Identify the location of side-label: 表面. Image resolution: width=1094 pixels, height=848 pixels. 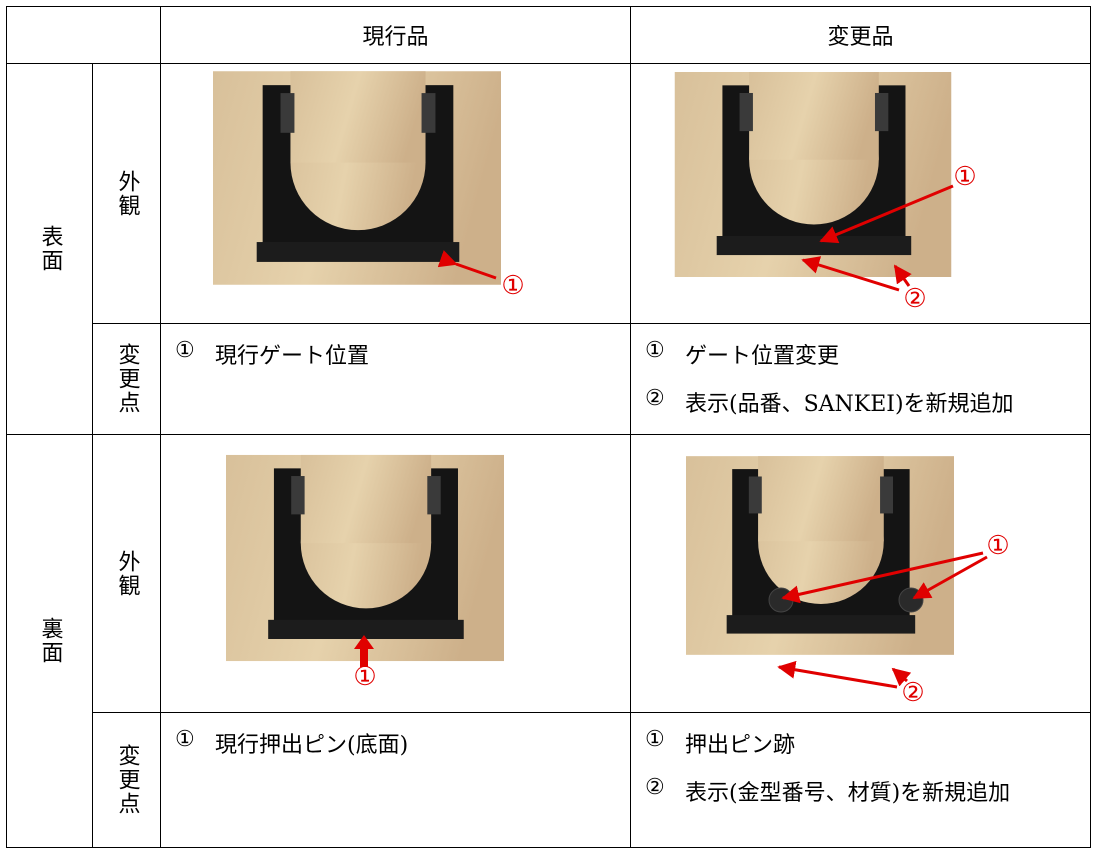
(50, 249).